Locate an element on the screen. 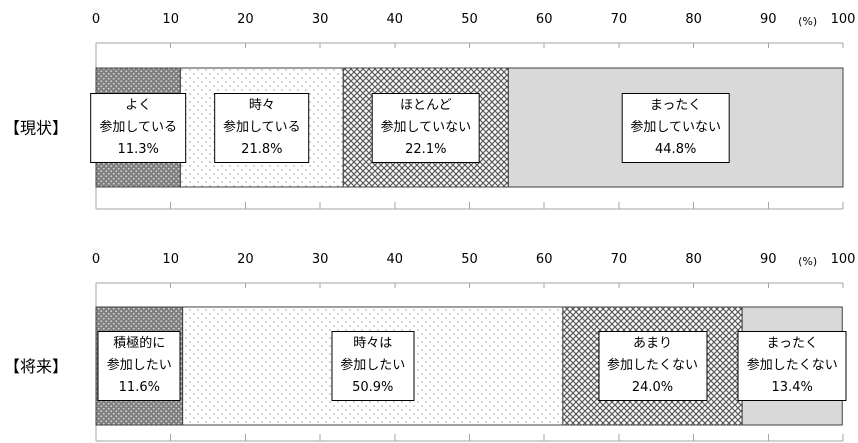 This screenshot has width=858, height=443. data-label-box: 時々は参加したい 50.9% is located at coordinates (373, 366).